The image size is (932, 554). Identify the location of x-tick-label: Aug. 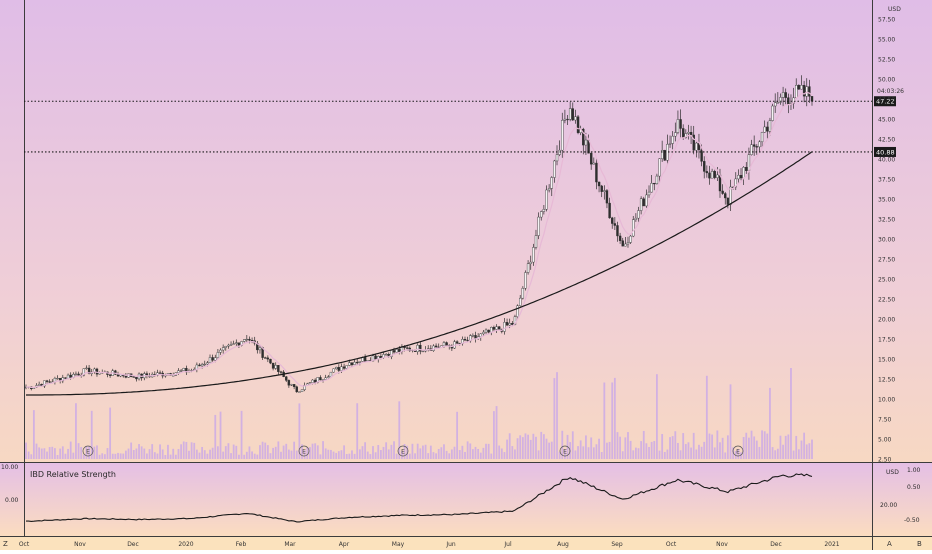
(563, 544).